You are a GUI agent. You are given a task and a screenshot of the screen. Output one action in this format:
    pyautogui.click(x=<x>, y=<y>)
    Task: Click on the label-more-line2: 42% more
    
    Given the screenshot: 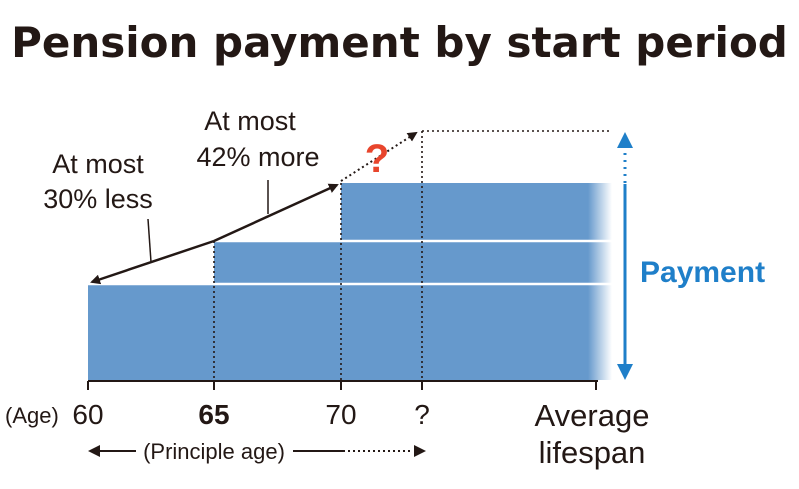 What is the action you would take?
    pyautogui.click(x=257, y=157)
    